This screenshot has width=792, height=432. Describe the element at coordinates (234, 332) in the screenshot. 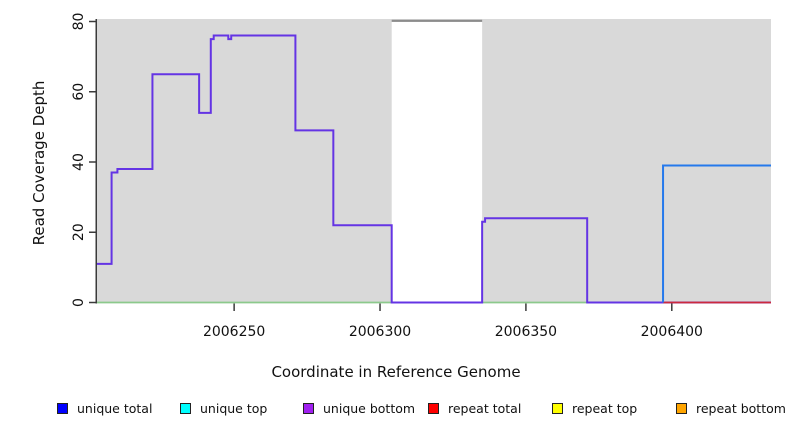

I see `x-tick-label: 2006250` at that location.